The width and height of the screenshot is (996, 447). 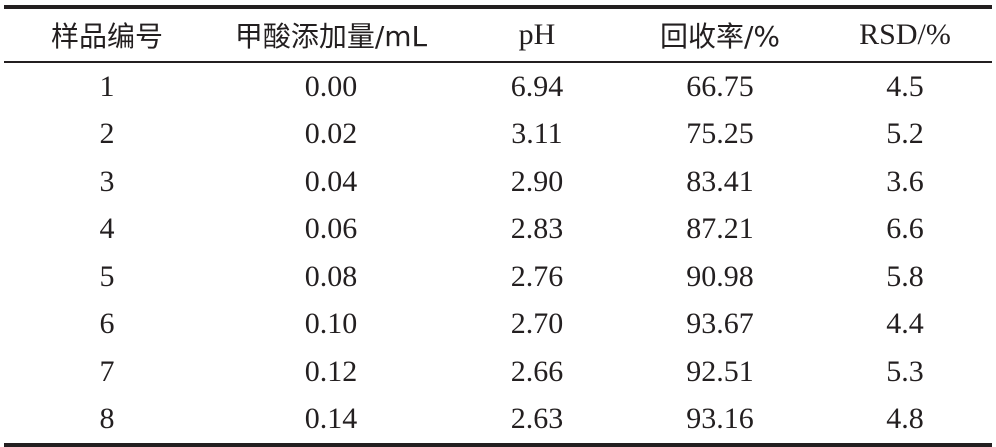 What do you see at coordinates (331, 229) in the screenshot?
I see `cell-formic-acid-amount: 0.06` at bounding box center [331, 229].